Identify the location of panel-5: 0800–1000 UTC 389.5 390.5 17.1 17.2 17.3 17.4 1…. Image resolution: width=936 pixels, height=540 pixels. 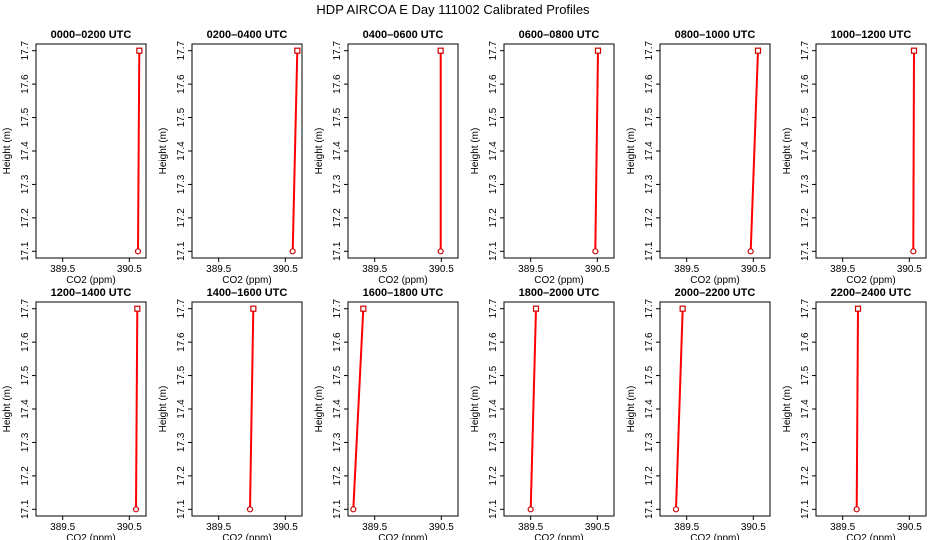
(698, 157).